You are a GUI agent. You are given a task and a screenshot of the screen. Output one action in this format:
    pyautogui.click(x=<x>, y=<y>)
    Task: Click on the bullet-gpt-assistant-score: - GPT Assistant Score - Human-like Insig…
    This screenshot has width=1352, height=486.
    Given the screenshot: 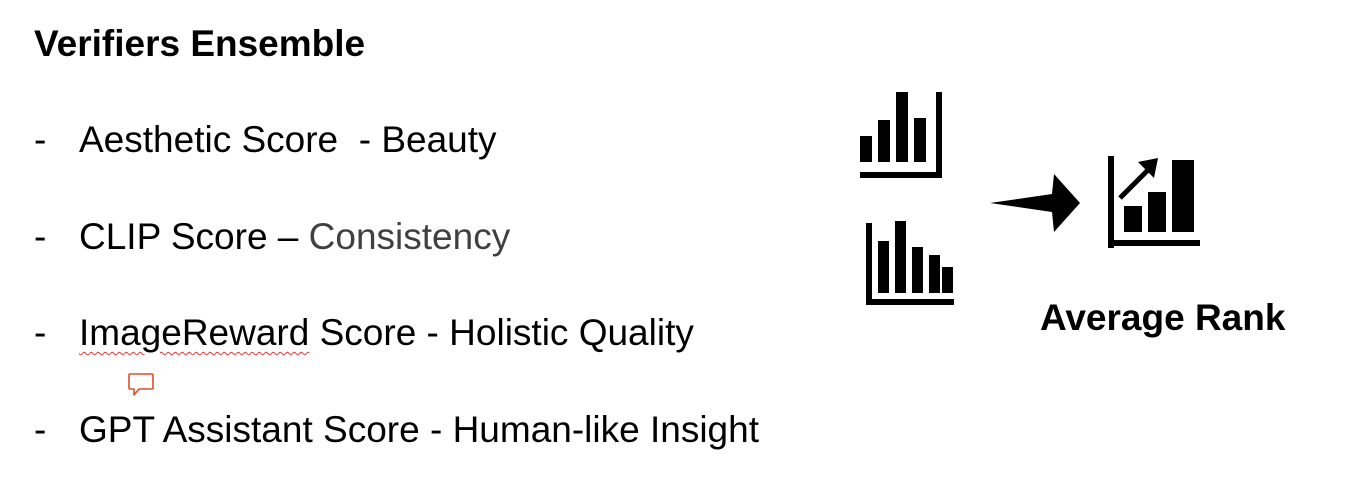 What is the action you would take?
    pyautogui.click(x=396, y=430)
    